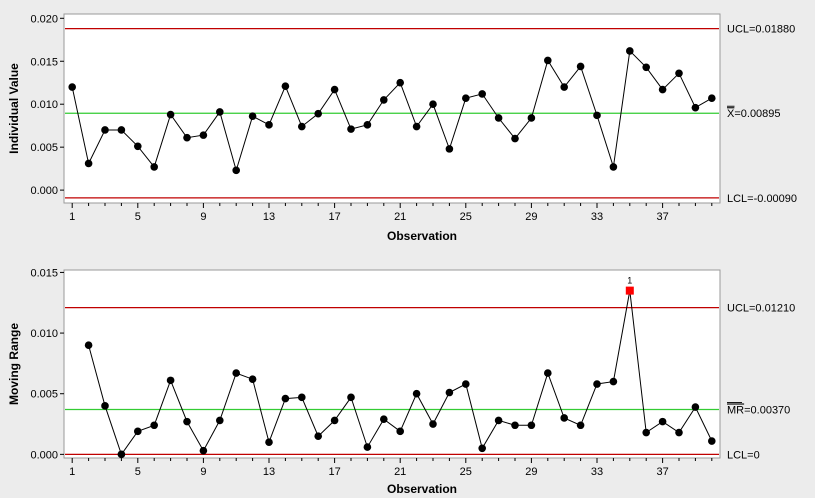 The image size is (815, 498). Describe the element at coordinates (334, 217) in the screenshot. I see `x-tick-label: 17` at that location.